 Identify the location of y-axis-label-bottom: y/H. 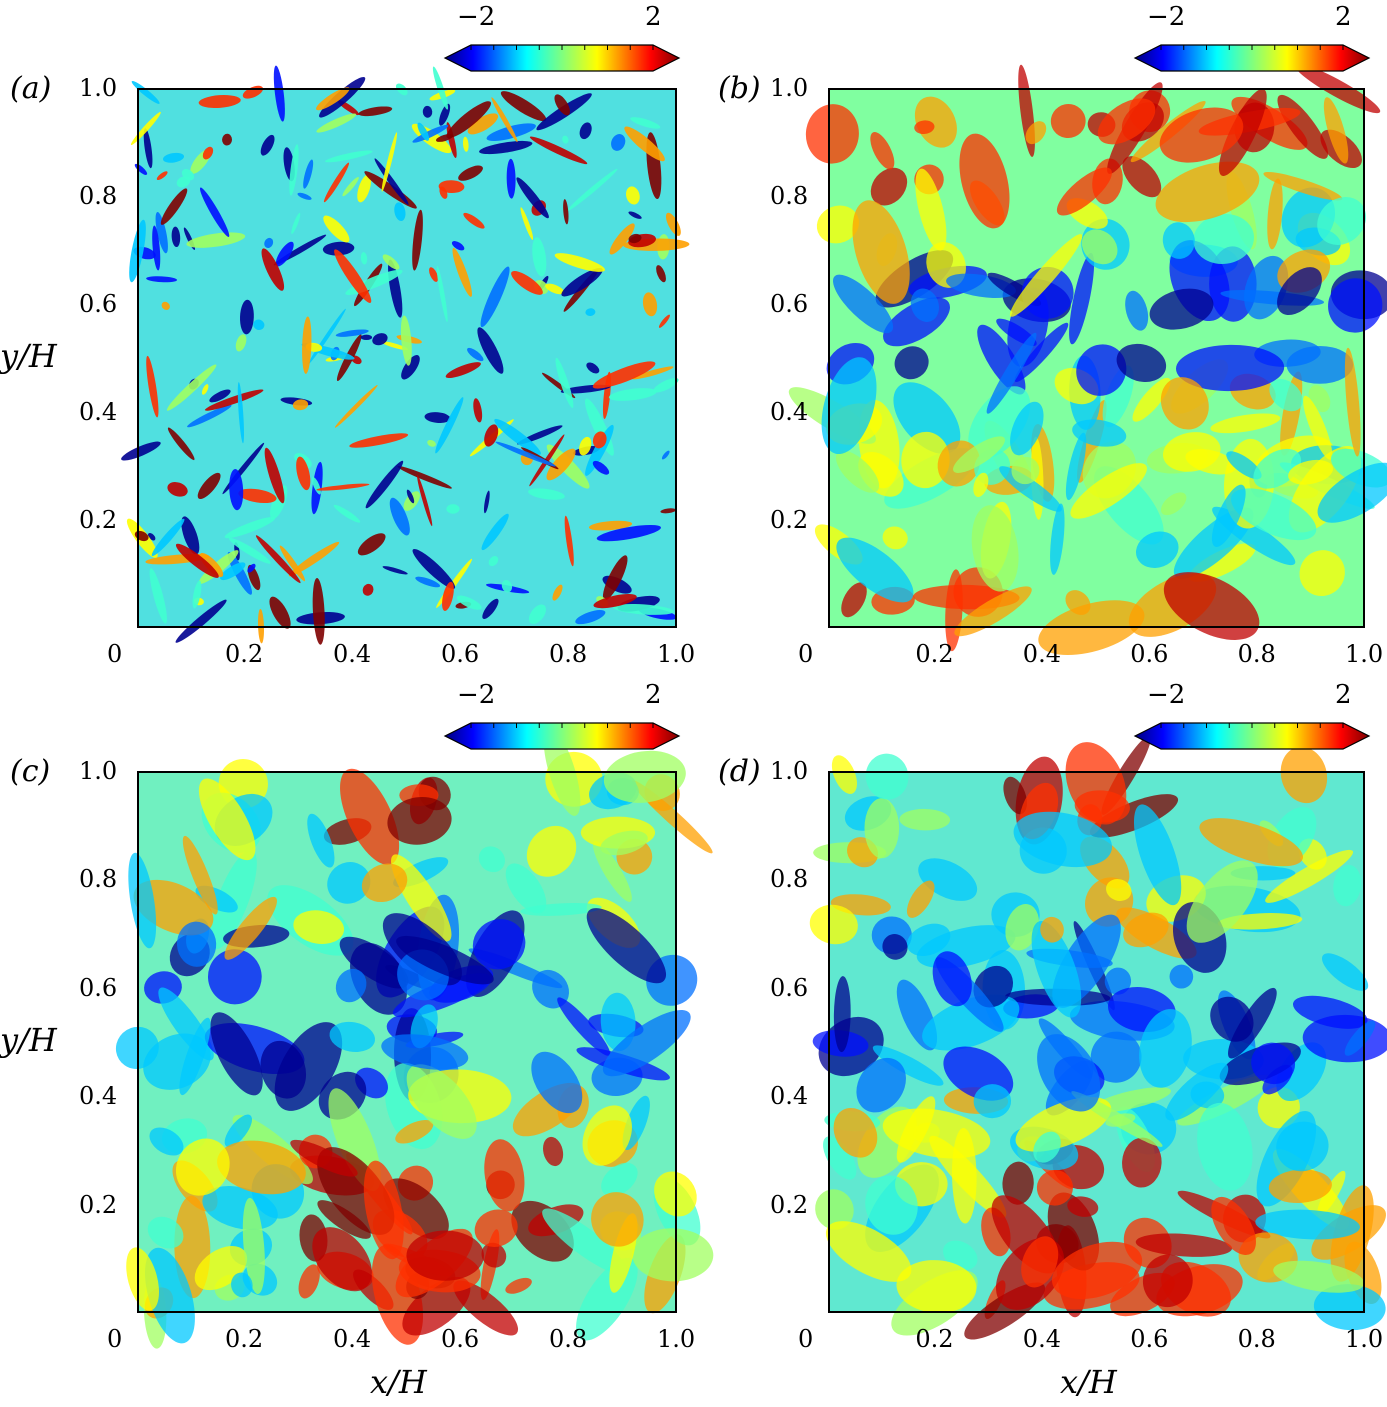
(28, 1040).